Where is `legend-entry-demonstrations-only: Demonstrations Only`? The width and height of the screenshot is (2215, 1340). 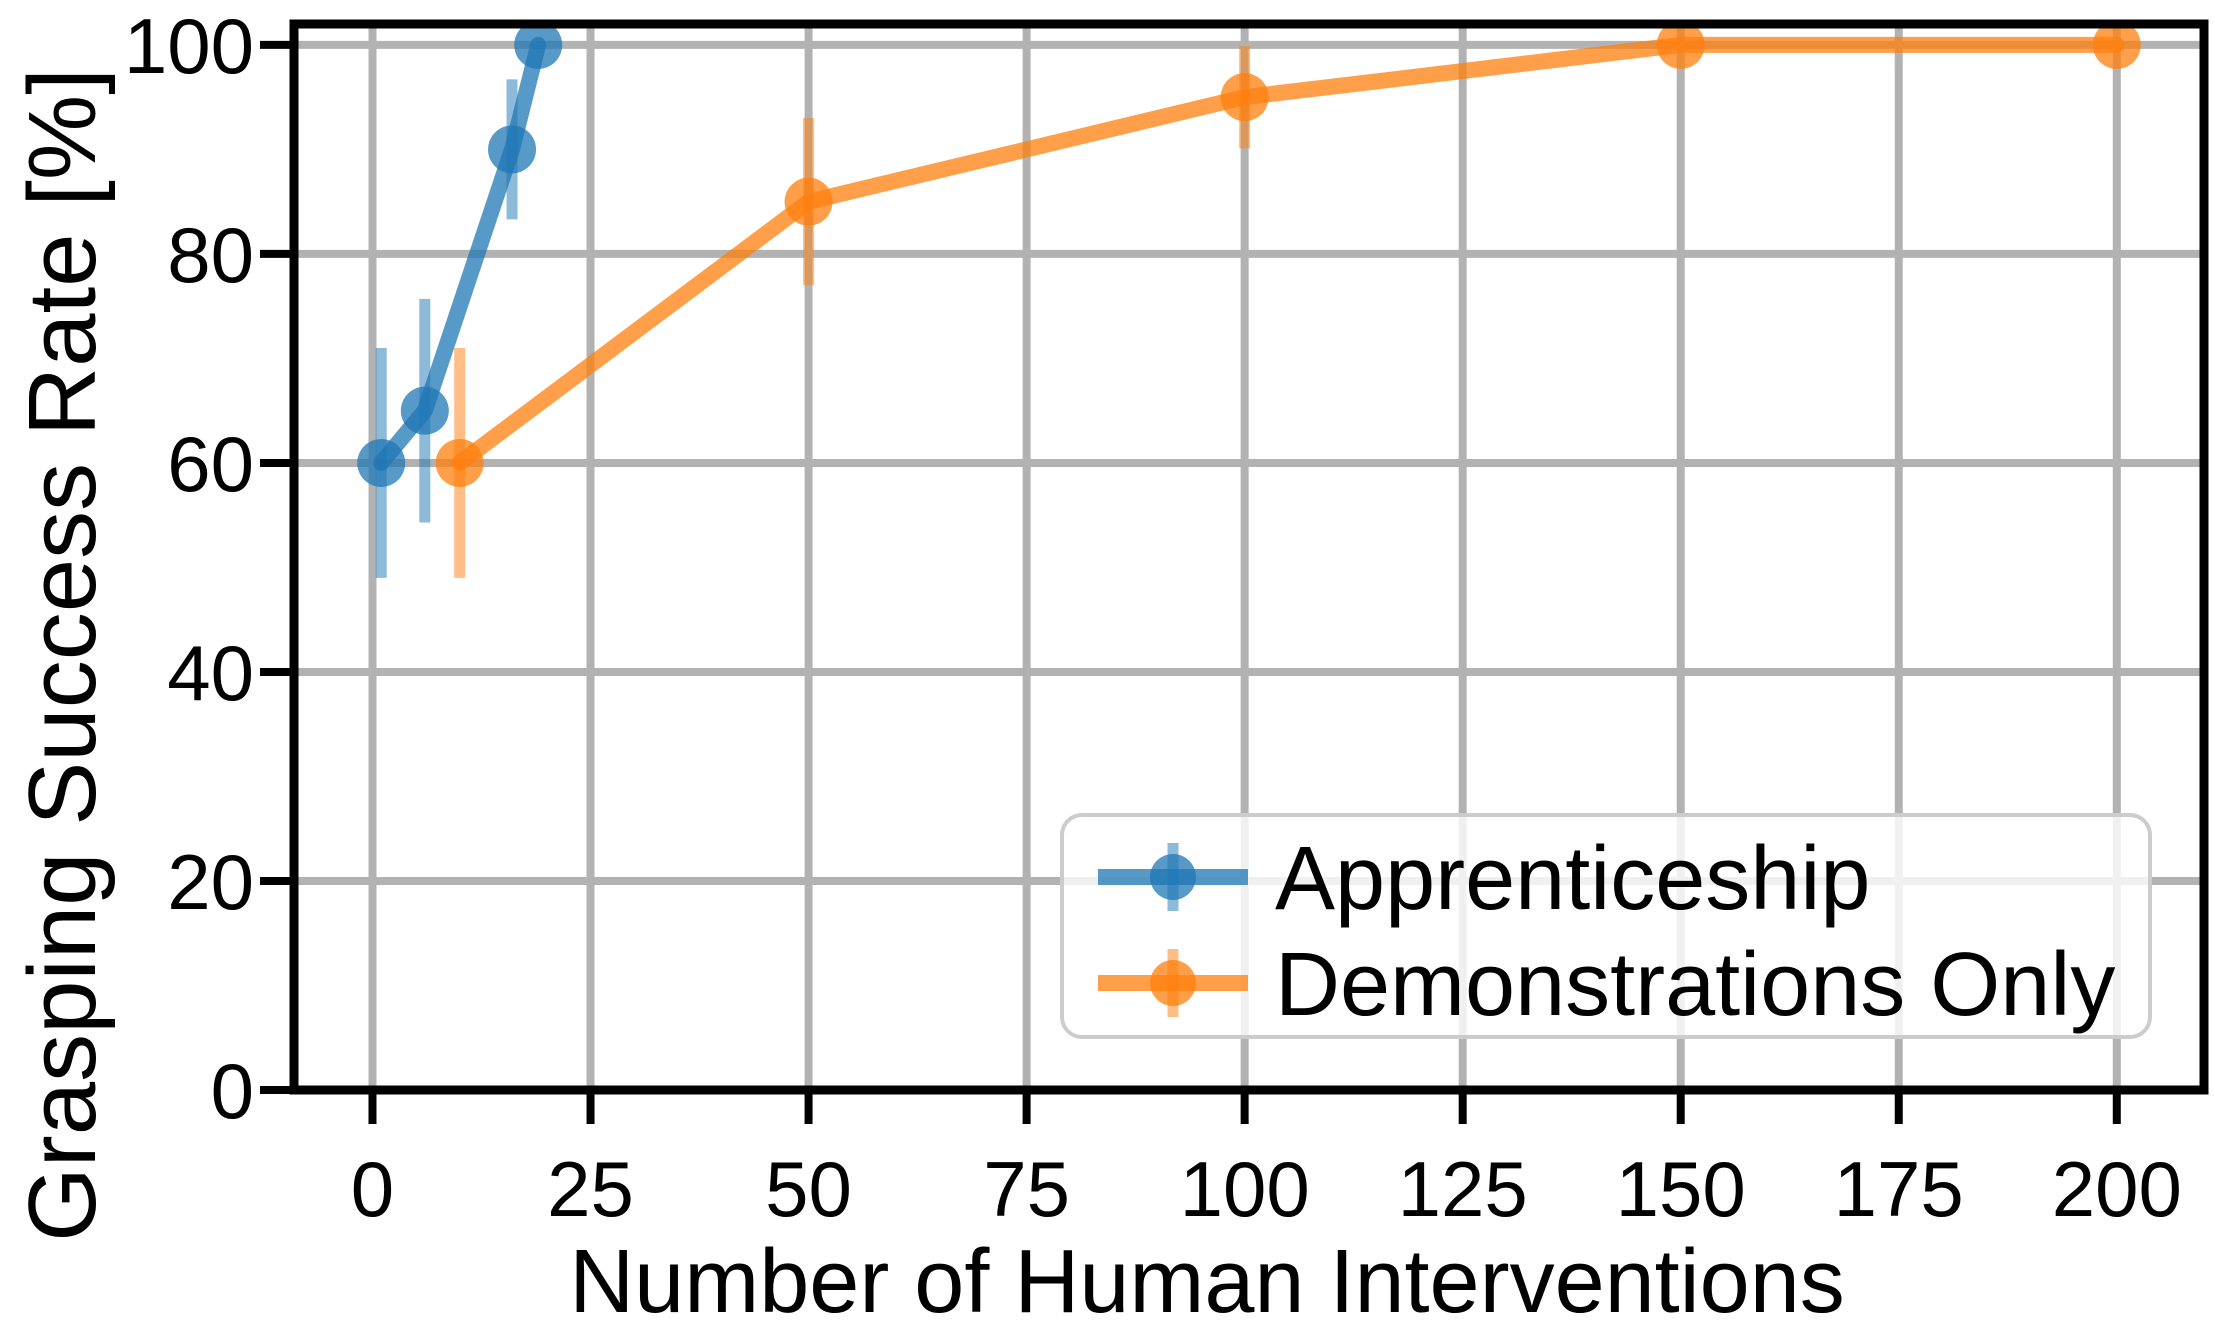 legend-entry-demonstrations-only: Demonstrations Only is located at coordinates (1606, 985).